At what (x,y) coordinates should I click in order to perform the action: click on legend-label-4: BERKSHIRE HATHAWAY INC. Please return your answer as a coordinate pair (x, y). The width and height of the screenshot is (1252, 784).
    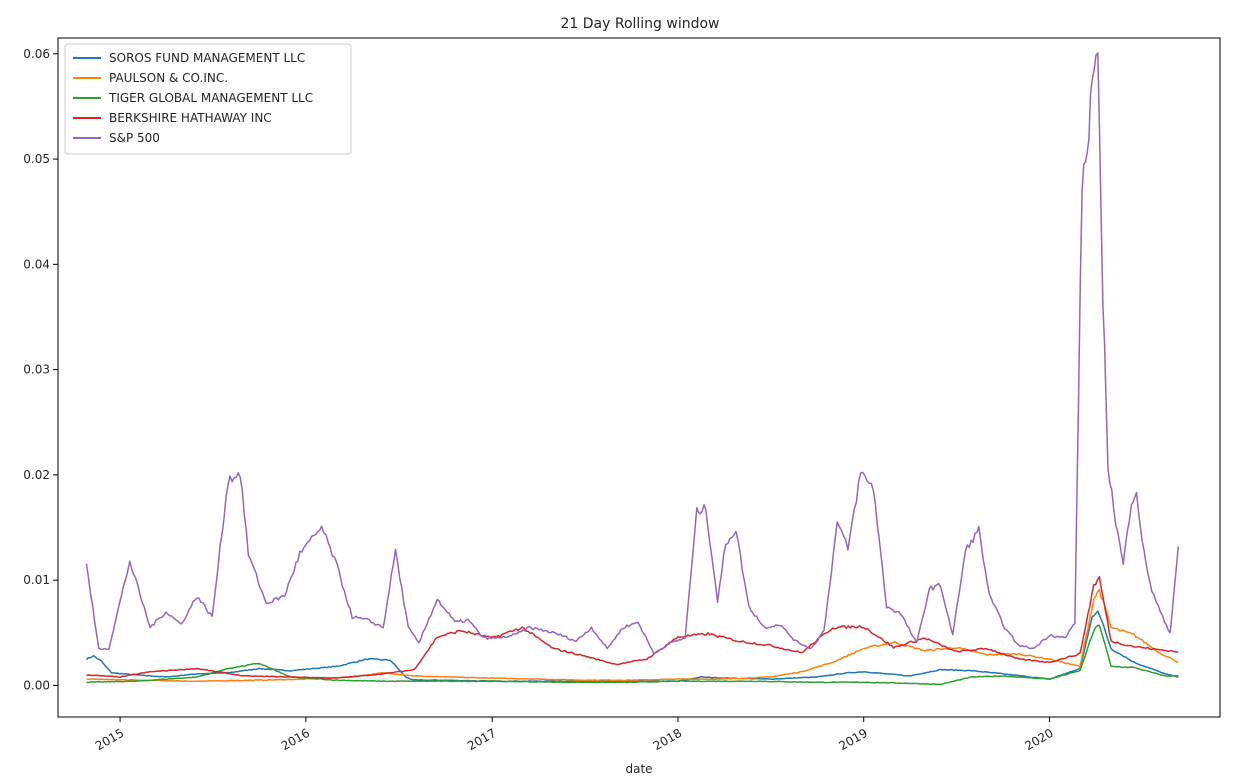
    Looking at the image, I should click on (190, 118).